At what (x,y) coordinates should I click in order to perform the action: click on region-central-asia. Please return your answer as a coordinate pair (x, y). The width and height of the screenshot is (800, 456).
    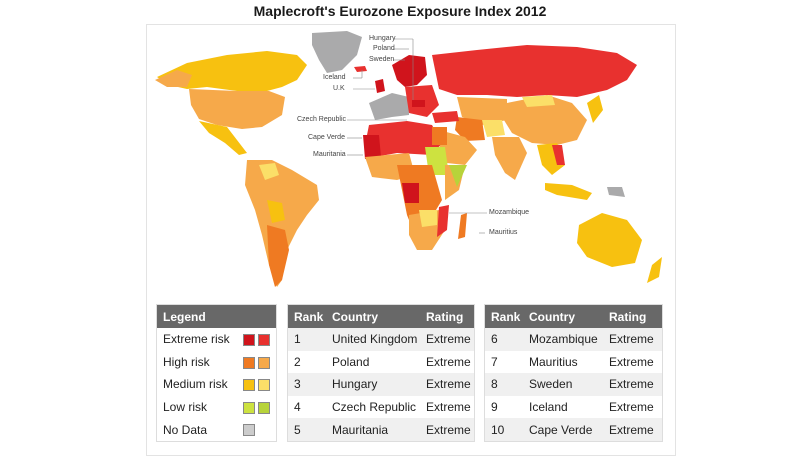
    Looking at the image, I should click on (482, 111).